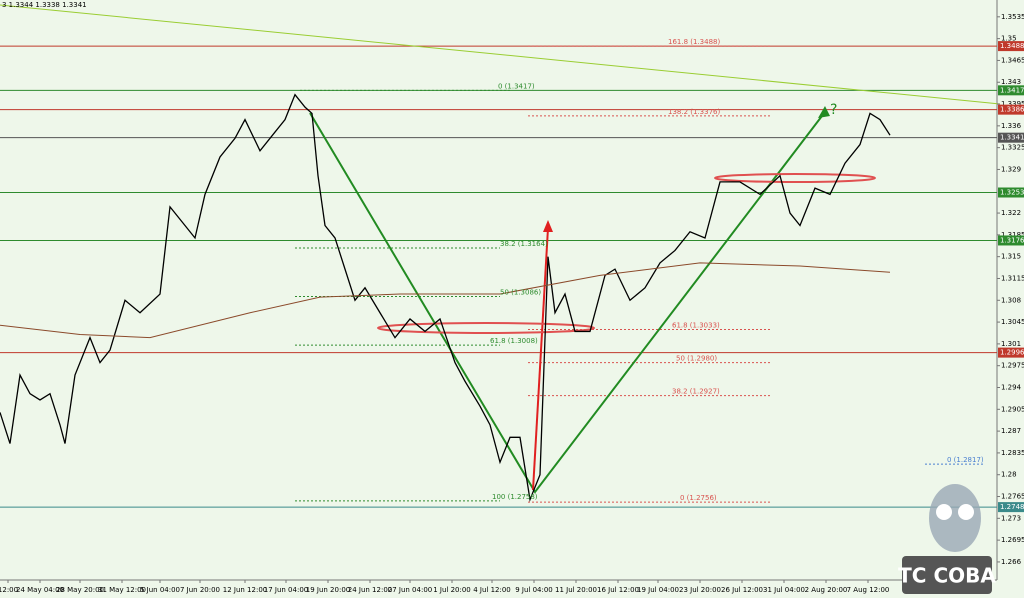  I want to click on x-tick-label: 7 Aug 12:00, so click(868, 590).